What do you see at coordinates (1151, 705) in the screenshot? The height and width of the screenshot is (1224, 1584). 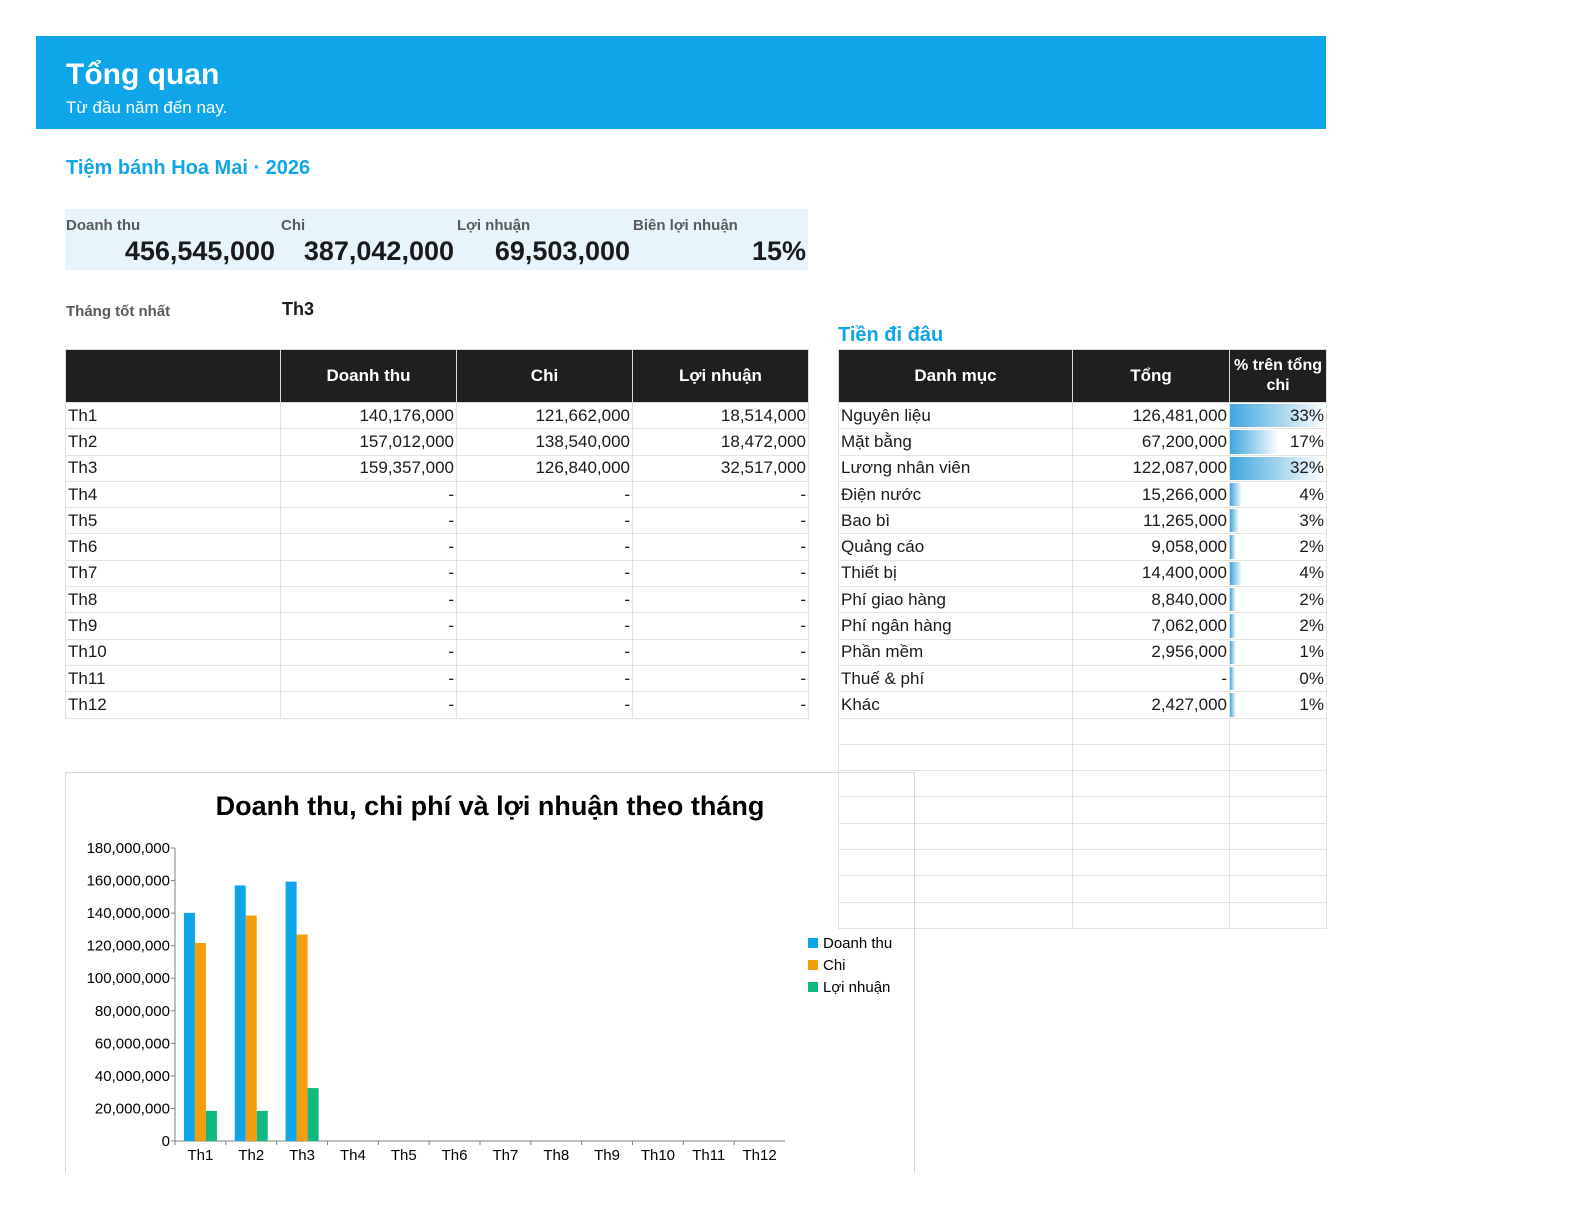 I see `total-cell: 2,427,000` at bounding box center [1151, 705].